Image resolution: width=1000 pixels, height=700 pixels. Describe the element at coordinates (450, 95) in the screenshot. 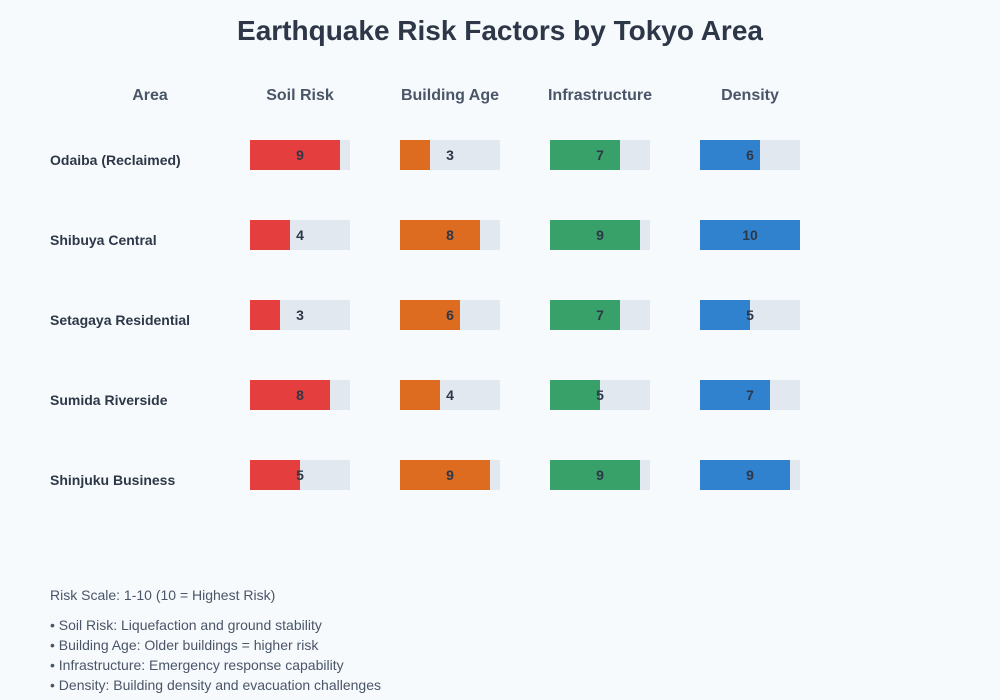

I see `header-building-age: Building Age` at that location.